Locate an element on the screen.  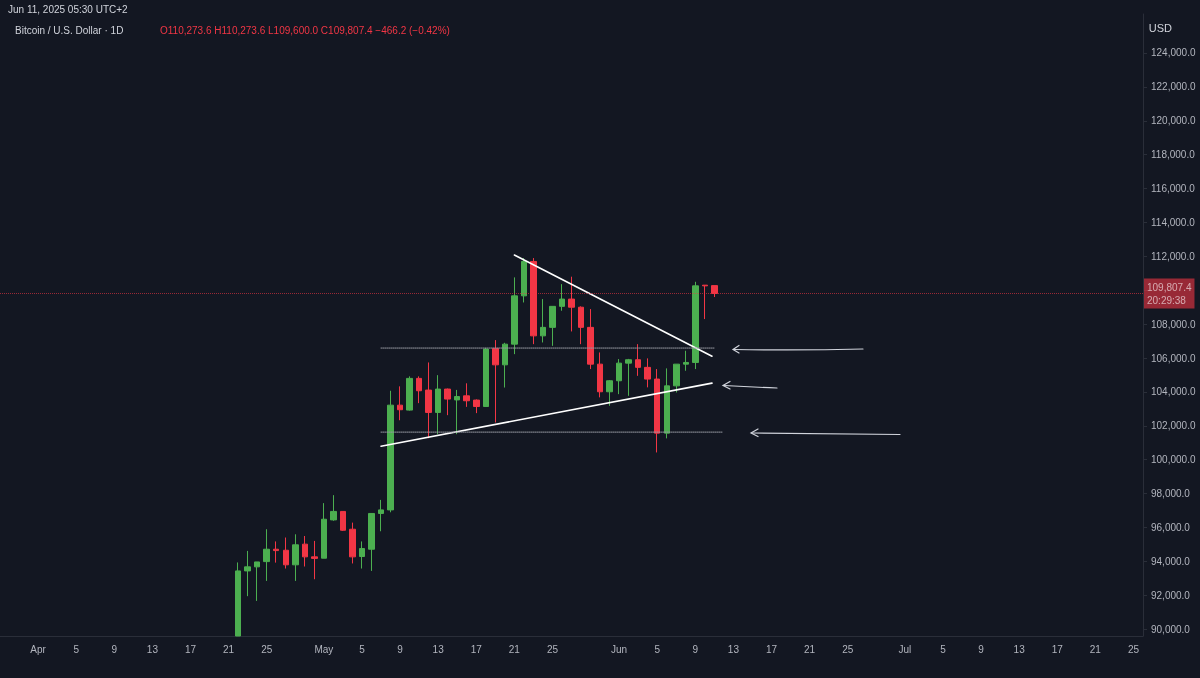
y-tick-label: 104,000.0 is located at coordinates (1173, 392).